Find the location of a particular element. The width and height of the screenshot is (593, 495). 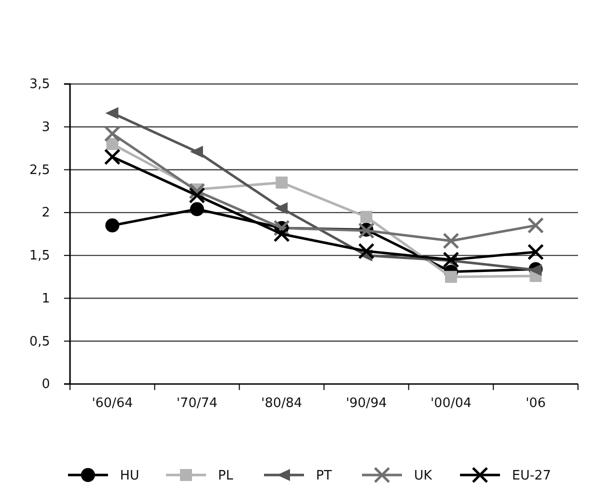

y-tick-label: 0,5 is located at coordinates (39, 342).